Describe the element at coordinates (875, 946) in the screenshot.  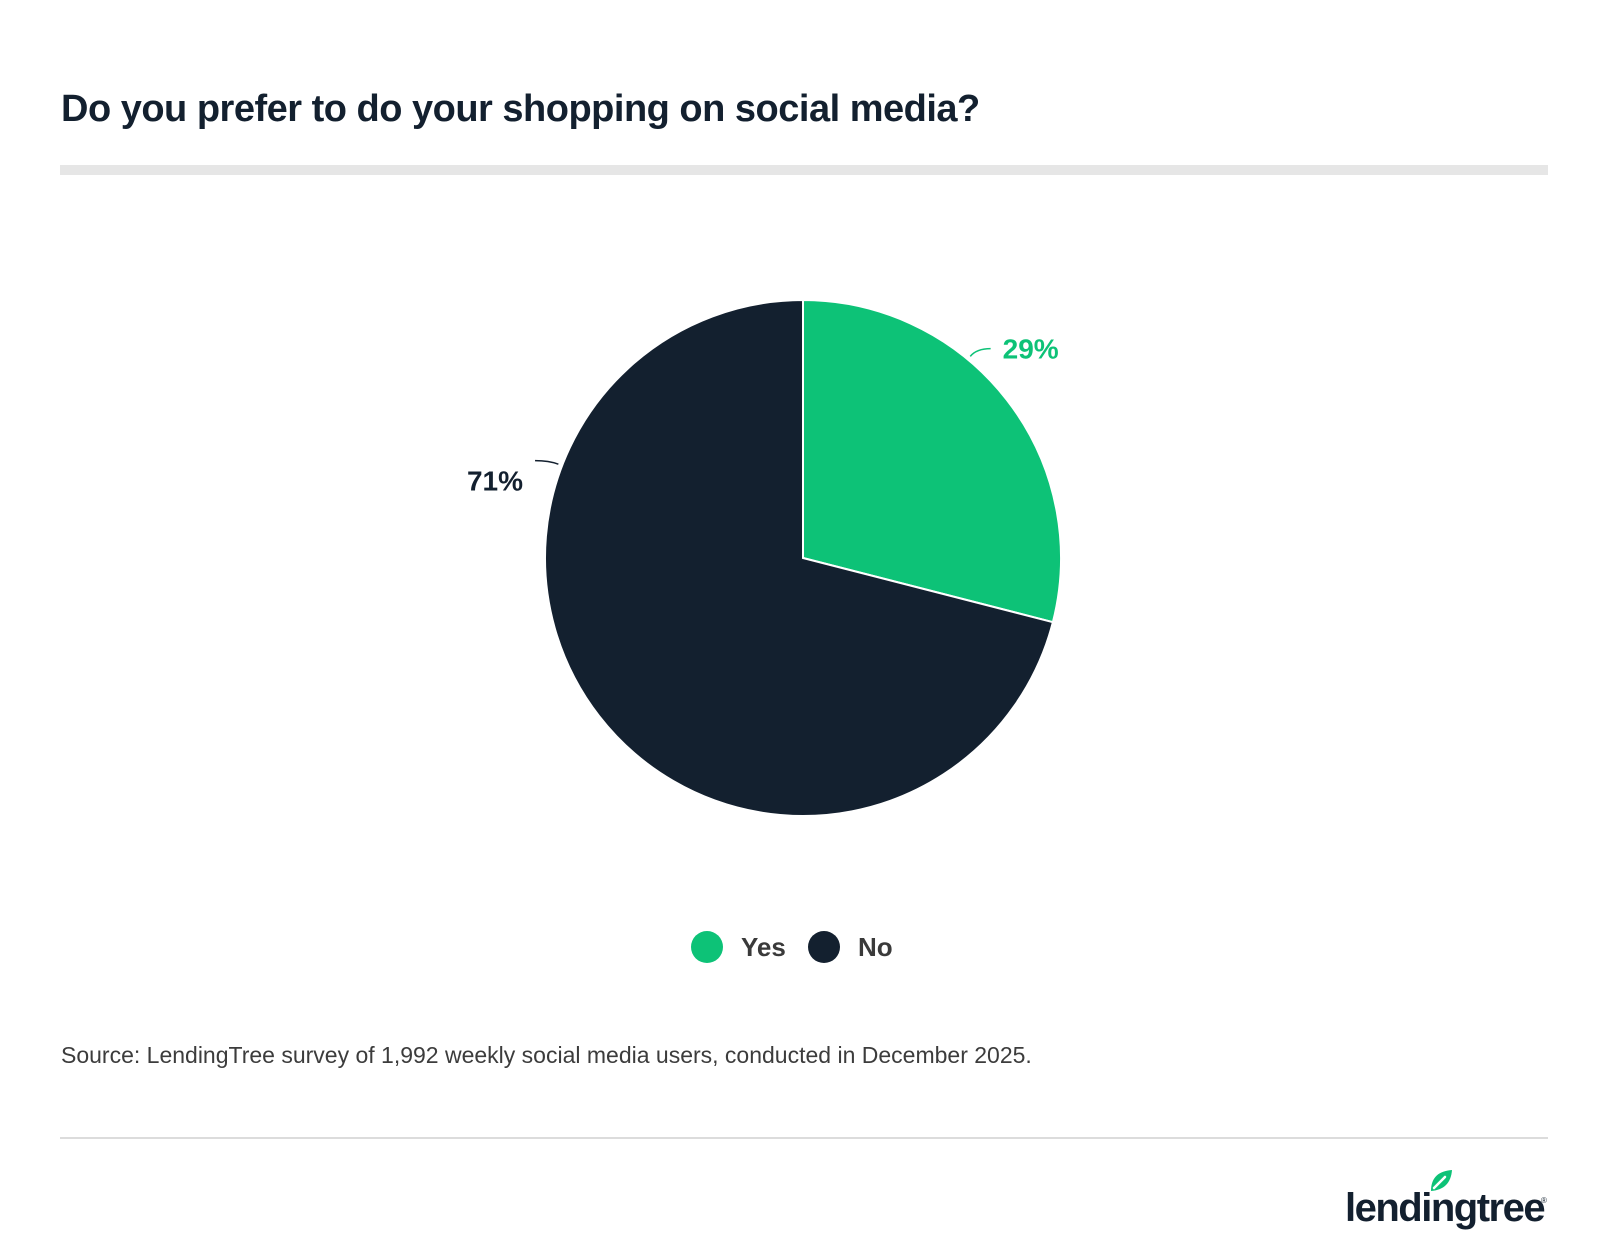
I see `legend-label-no: No` at that location.